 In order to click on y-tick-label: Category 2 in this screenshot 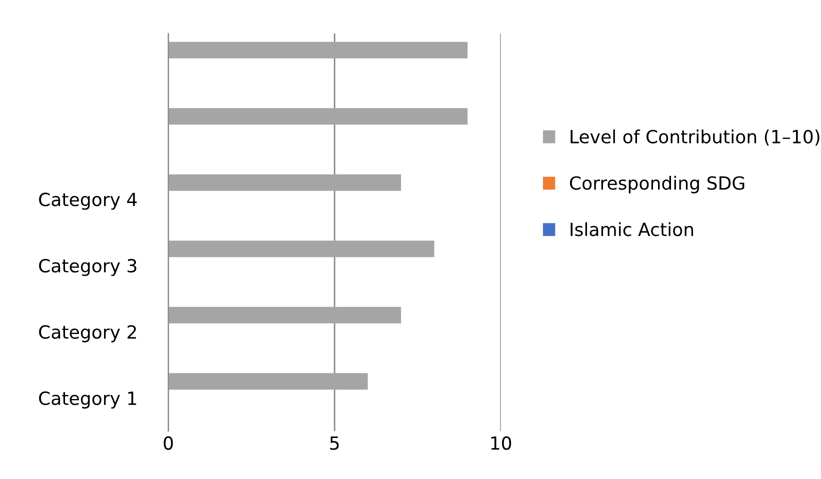, I will do `click(87, 333)`.